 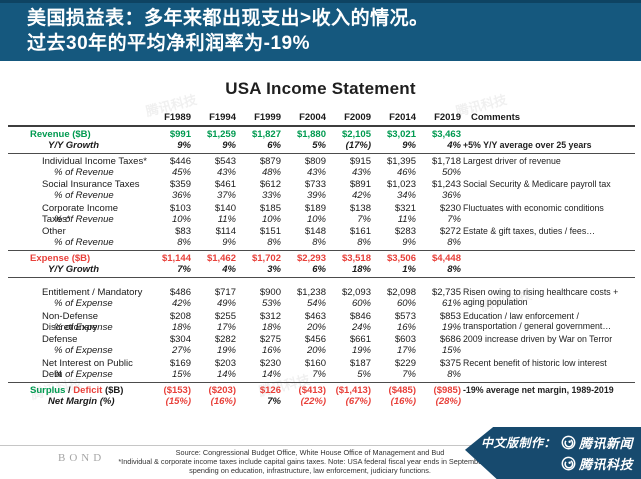 I want to click on subvalue-cell: 4%, so click(x=229, y=269).